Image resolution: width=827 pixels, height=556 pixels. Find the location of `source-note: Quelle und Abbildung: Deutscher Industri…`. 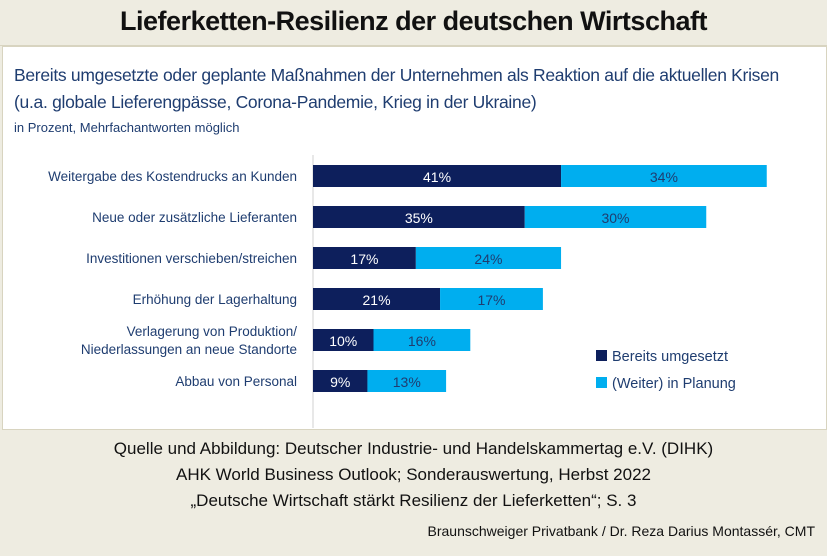

source-note: Quelle und Abbildung: Deutscher Industri… is located at coordinates (413, 475).